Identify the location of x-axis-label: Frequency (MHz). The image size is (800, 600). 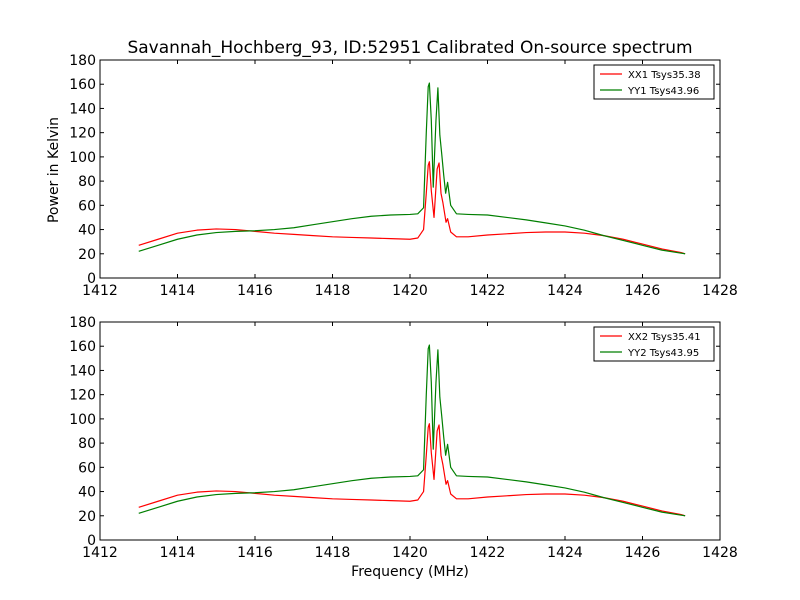
(410, 572).